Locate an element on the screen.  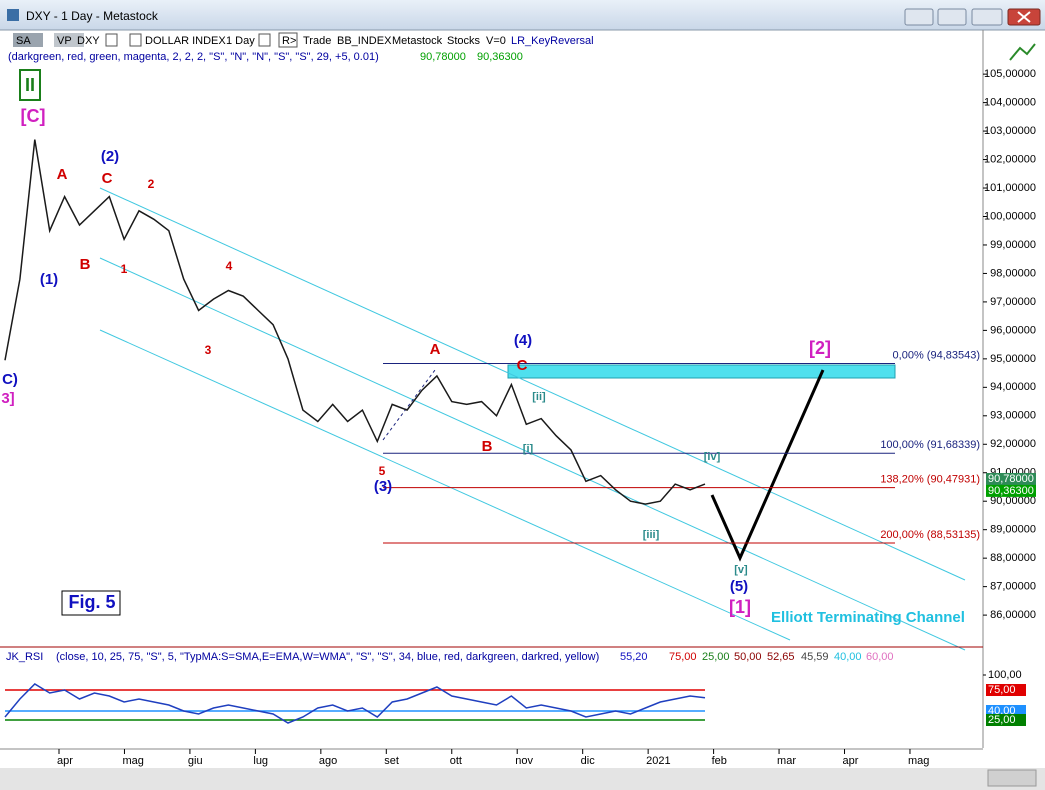
wave-label: [iv] is located at coordinates (712, 457).